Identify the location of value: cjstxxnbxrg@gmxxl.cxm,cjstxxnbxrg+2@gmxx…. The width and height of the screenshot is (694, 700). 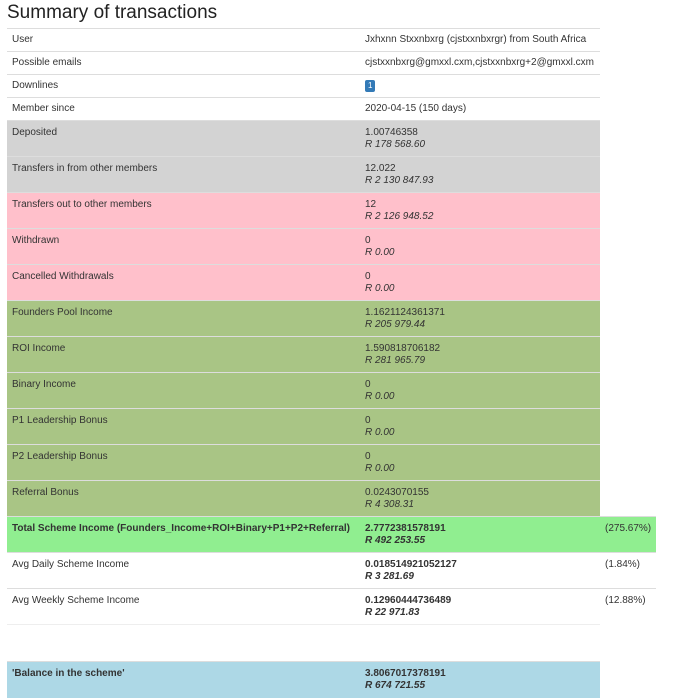
(479, 62).